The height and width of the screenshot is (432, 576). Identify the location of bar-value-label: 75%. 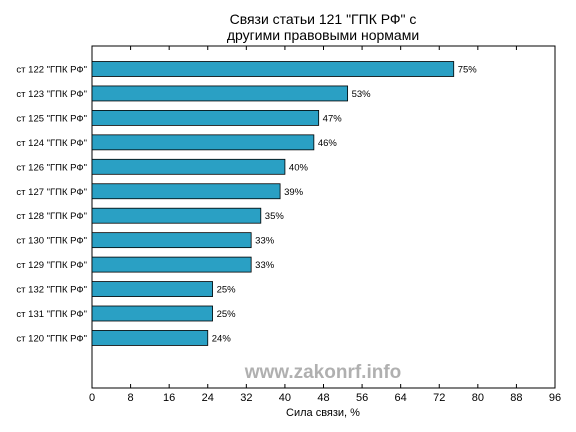
(468, 70).